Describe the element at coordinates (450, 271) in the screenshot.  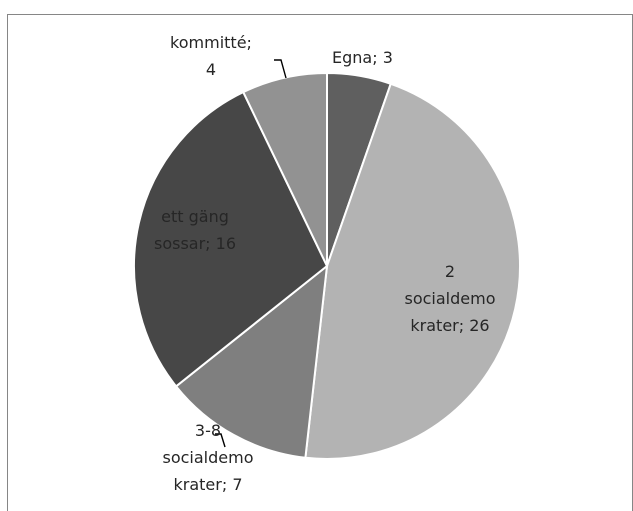
I see `data-label-line: 2` at that location.